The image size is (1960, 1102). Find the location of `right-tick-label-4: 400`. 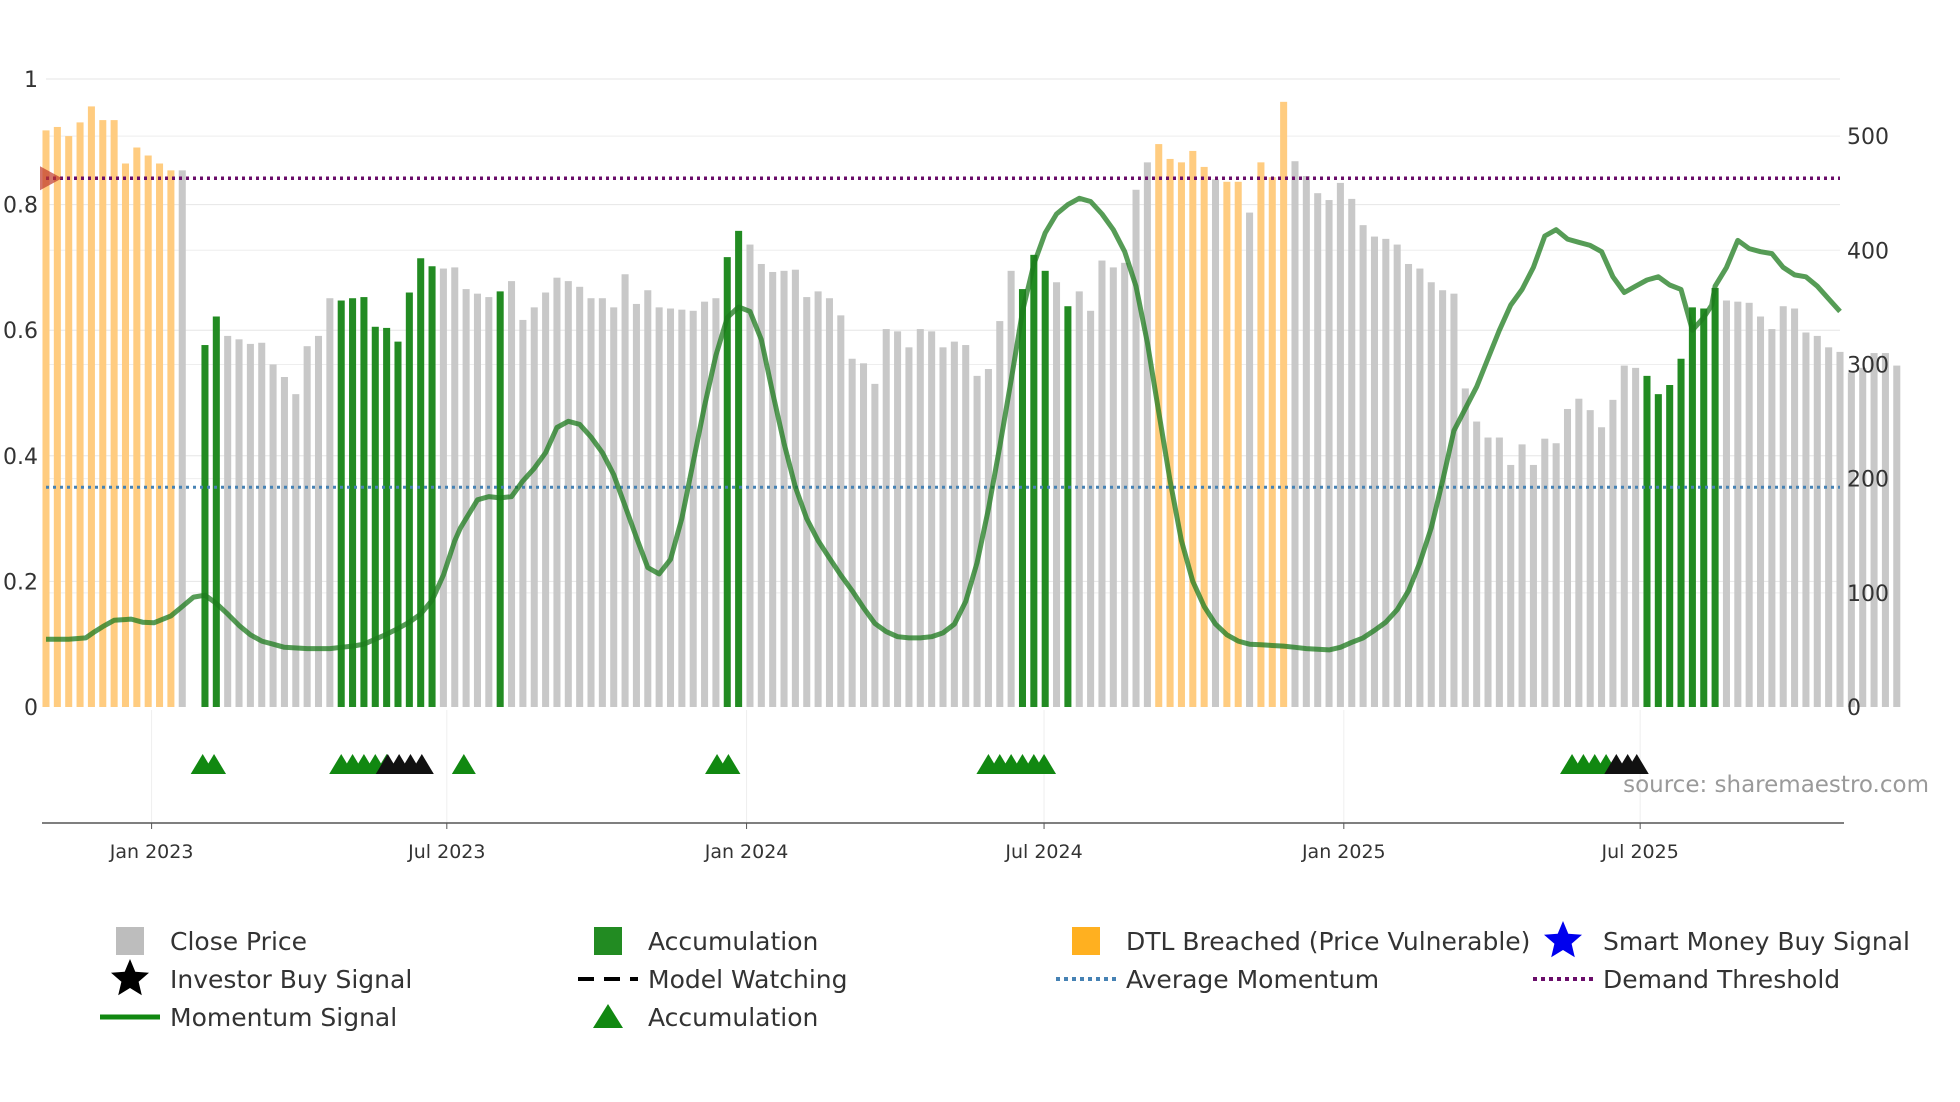

right-tick-label-4: 400 is located at coordinates (1868, 251).